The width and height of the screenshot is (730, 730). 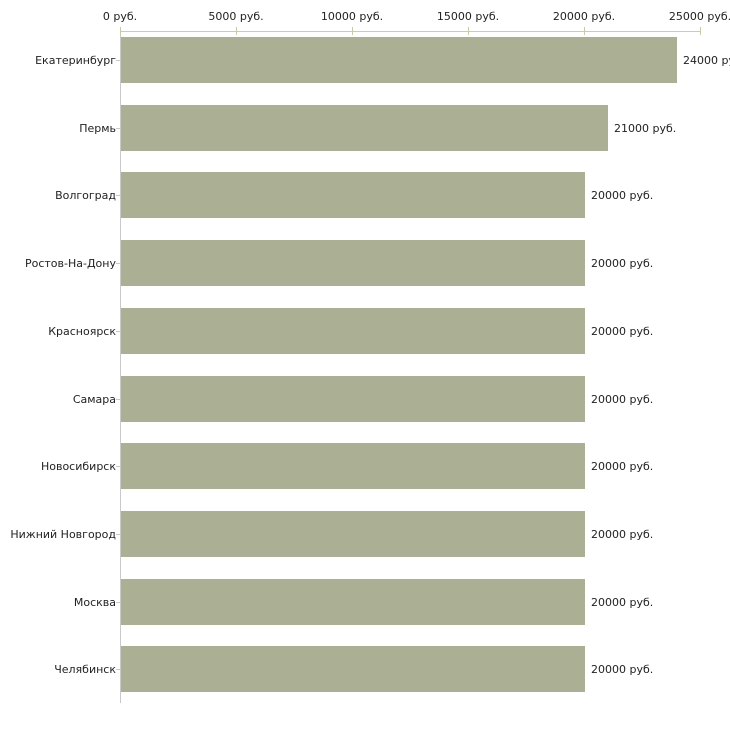 I want to click on category-label: Новосибирск, so click(x=78, y=466).